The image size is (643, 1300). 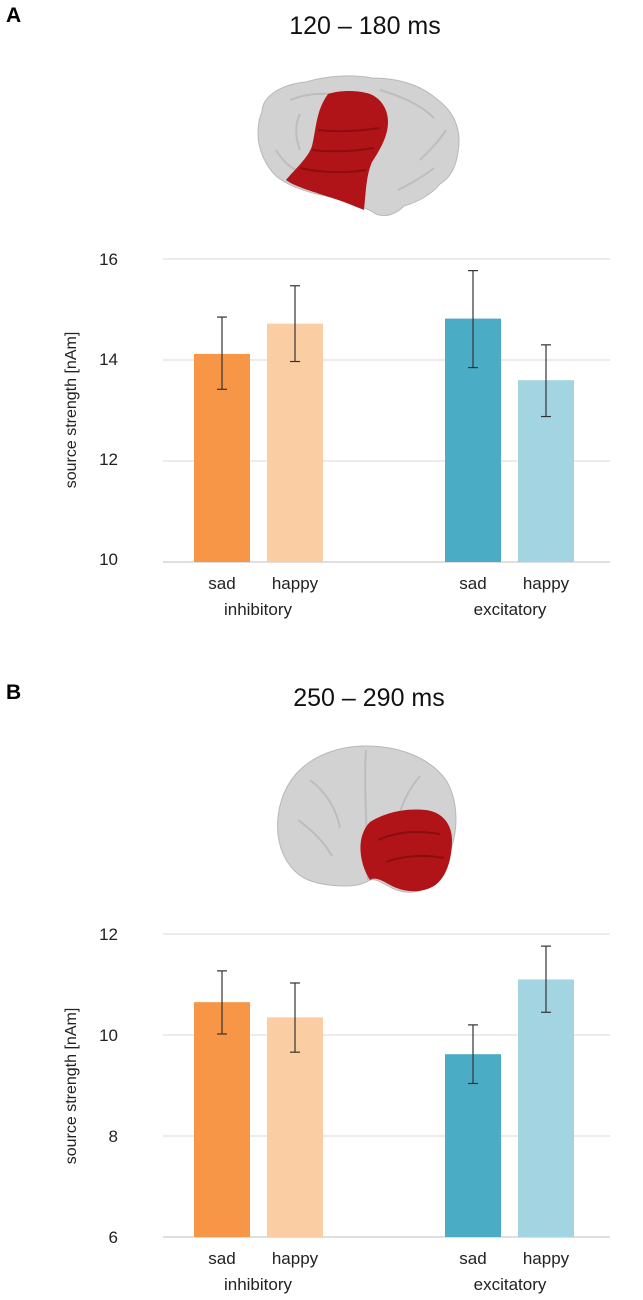 What do you see at coordinates (222, 1119) in the screenshot?
I see `bar-inhibitory-sad` at bounding box center [222, 1119].